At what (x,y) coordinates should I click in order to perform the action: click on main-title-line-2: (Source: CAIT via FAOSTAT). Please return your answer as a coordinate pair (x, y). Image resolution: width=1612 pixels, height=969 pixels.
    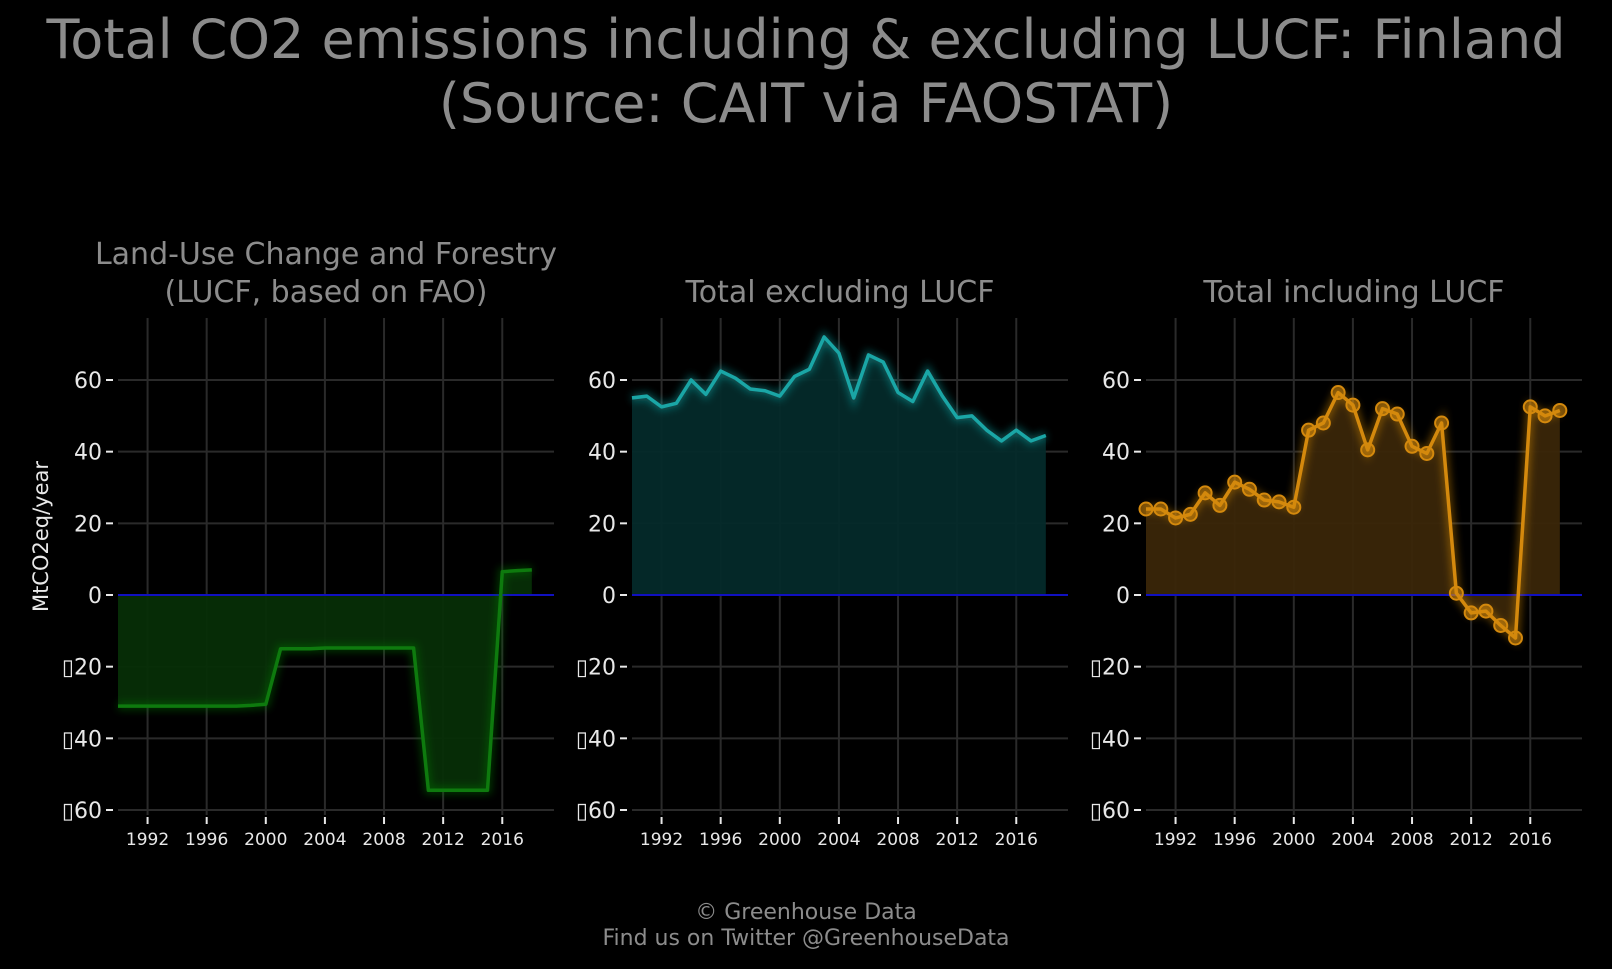
    Looking at the image, I should click on (806, 103).